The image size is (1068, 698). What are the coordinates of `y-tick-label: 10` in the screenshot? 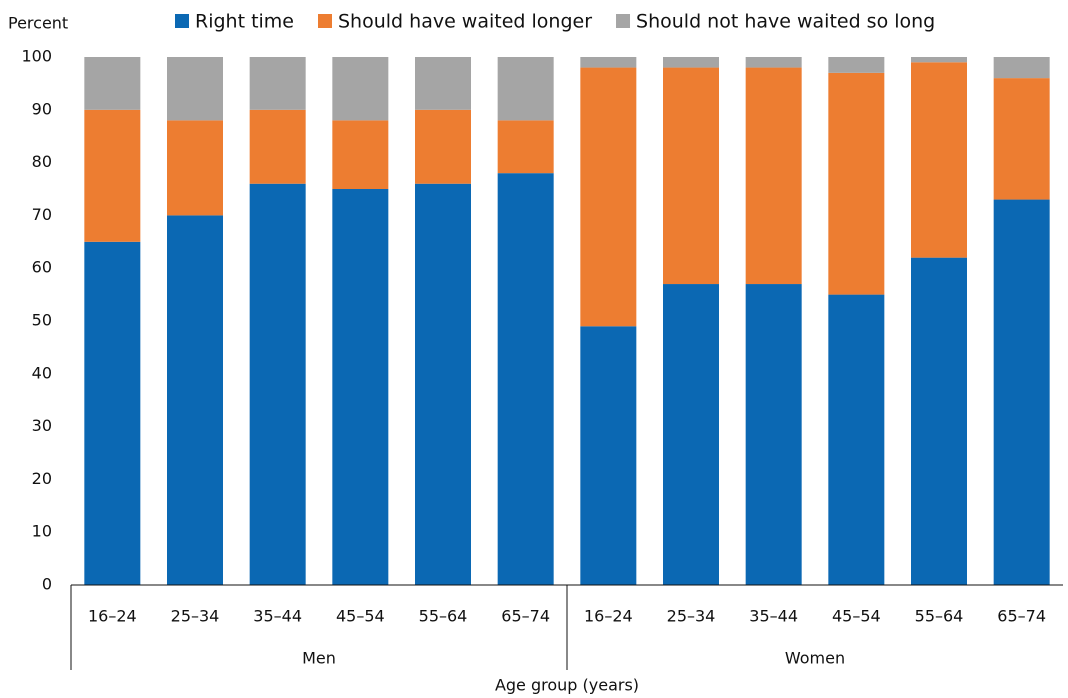 It's located at (42, 531).